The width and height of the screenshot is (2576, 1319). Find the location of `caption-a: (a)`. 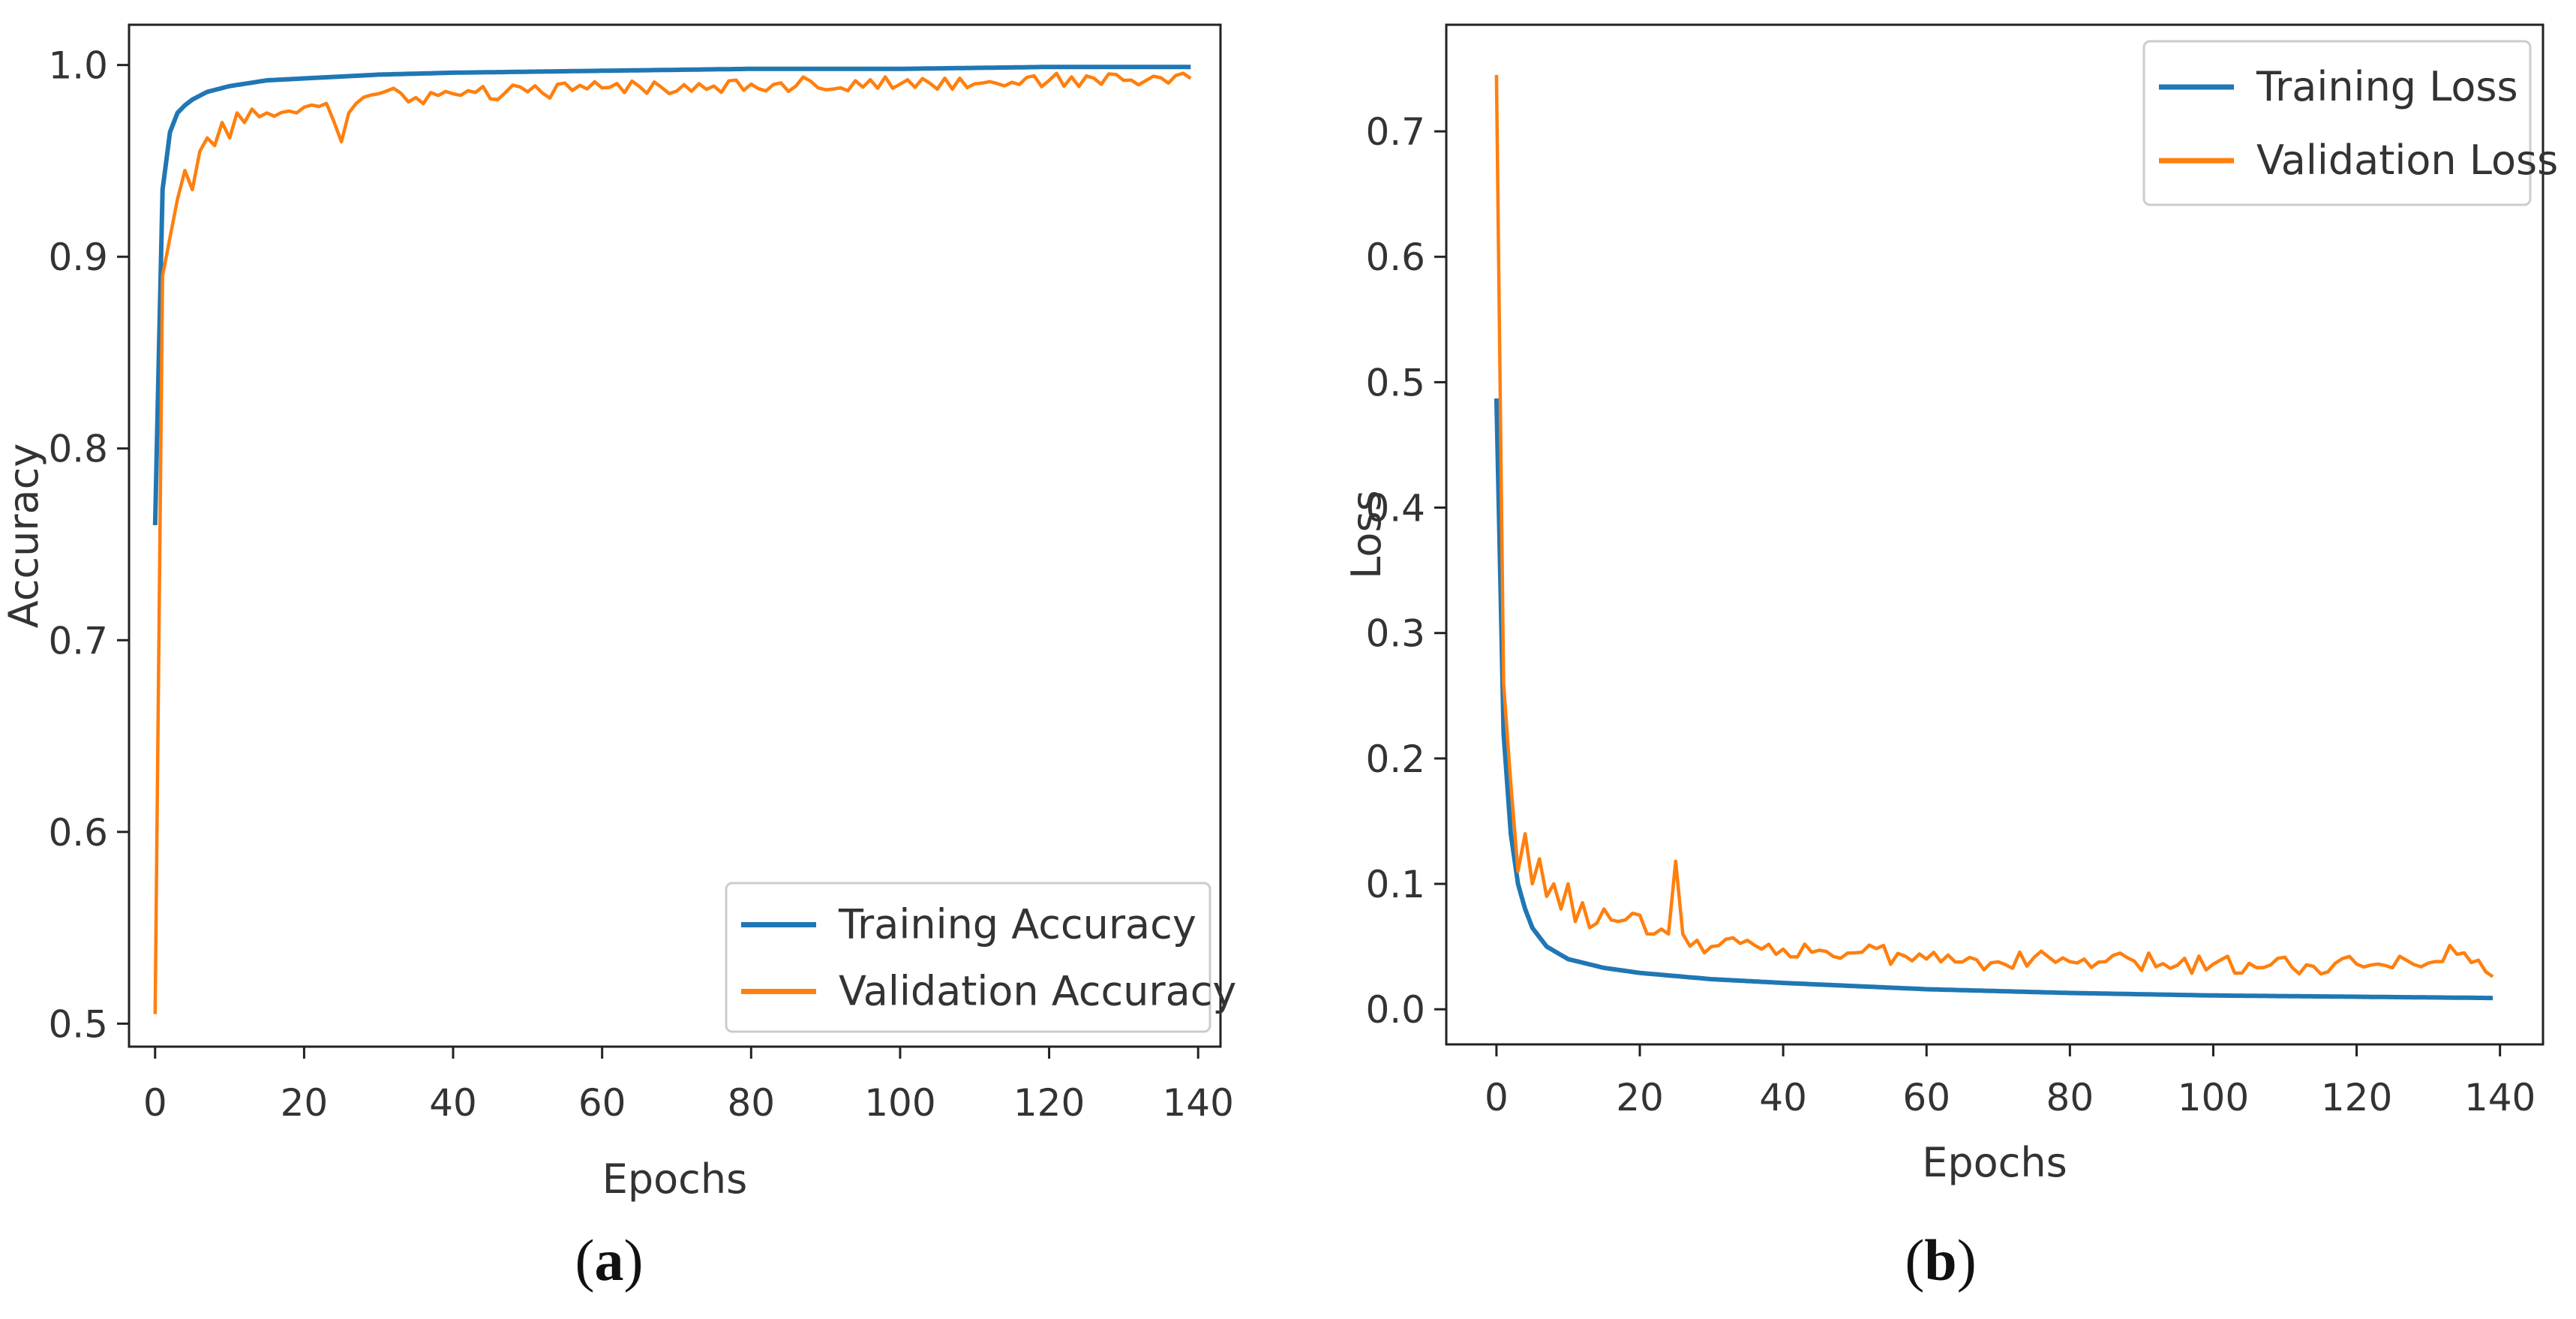

caption-a: (a) is located at coordinates (609, 1260).